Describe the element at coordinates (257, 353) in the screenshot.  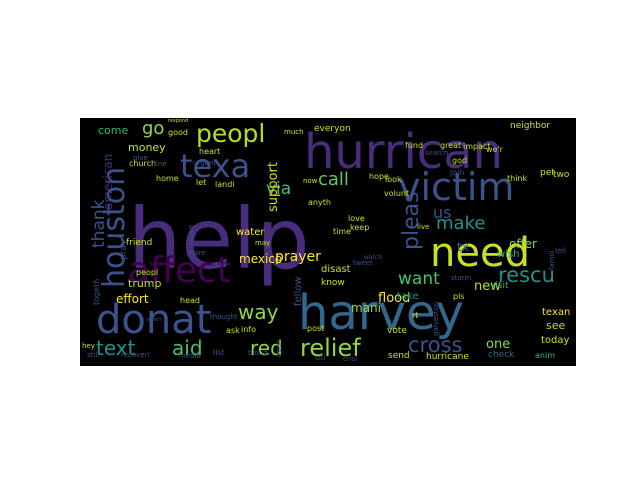
I see `word-blood-64: blood` at that location.